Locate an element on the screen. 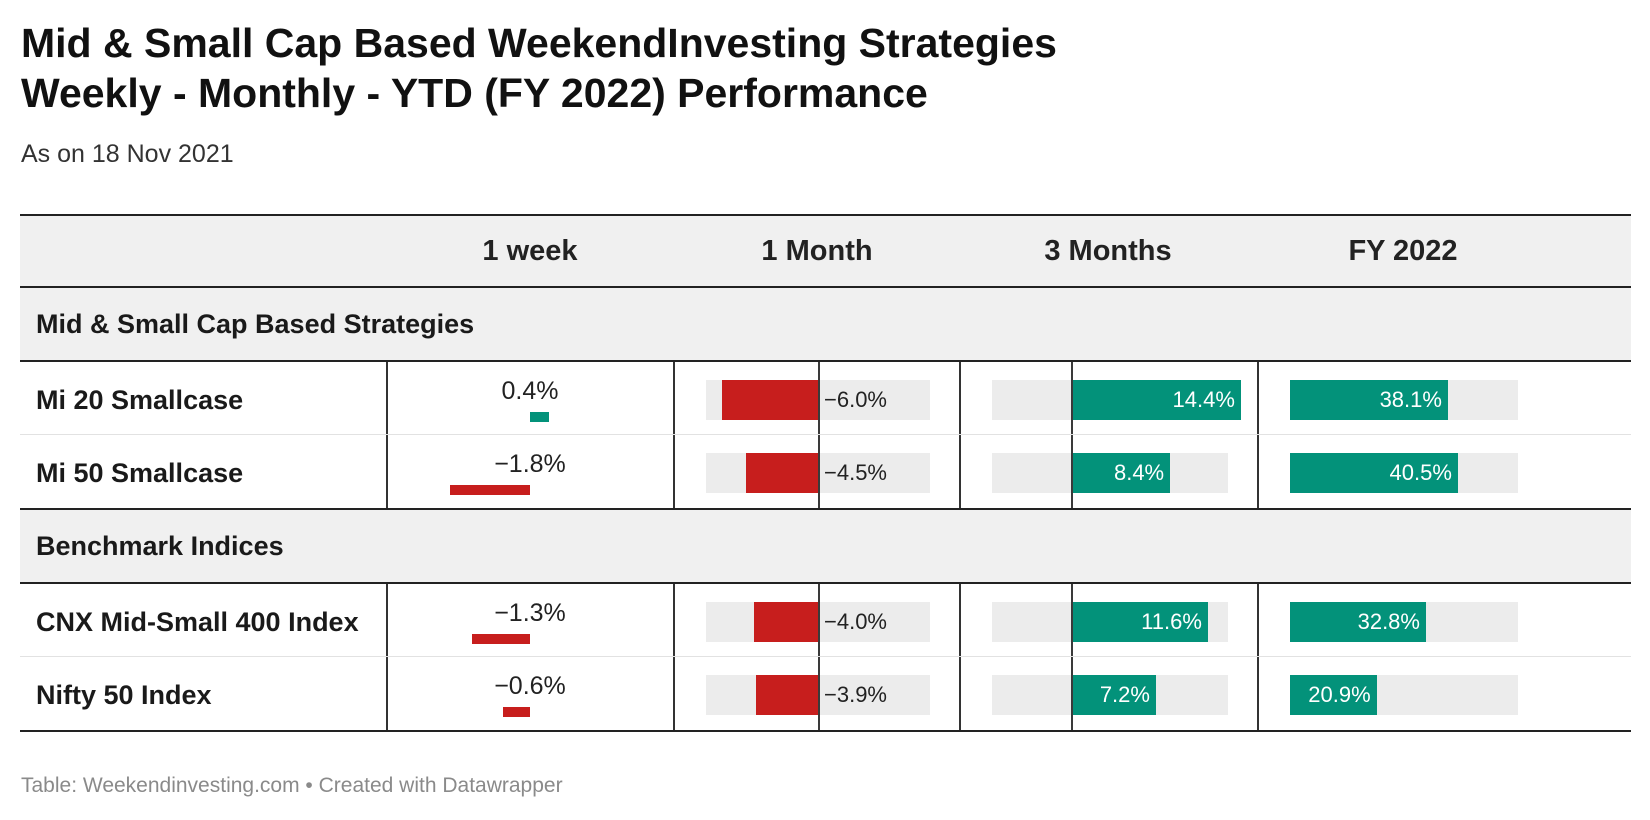  value-label: 38.1% is located at coordinates (1410, 399).